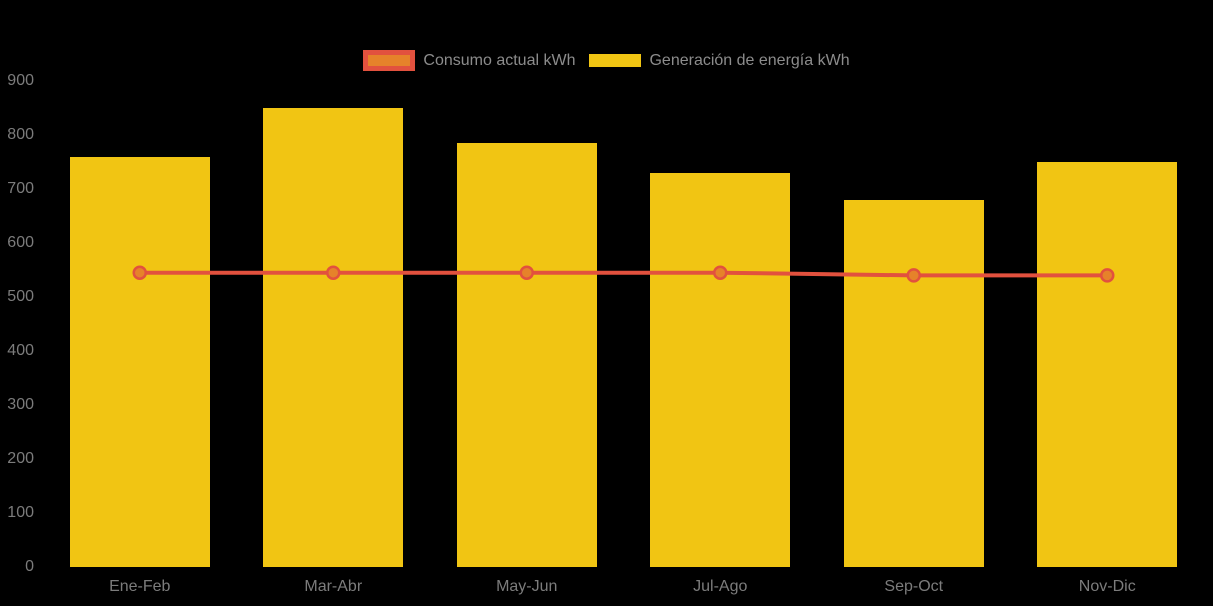 This screenshot has height=606, width=1213. I want to click on point-sep-oct, so click(913, 275).